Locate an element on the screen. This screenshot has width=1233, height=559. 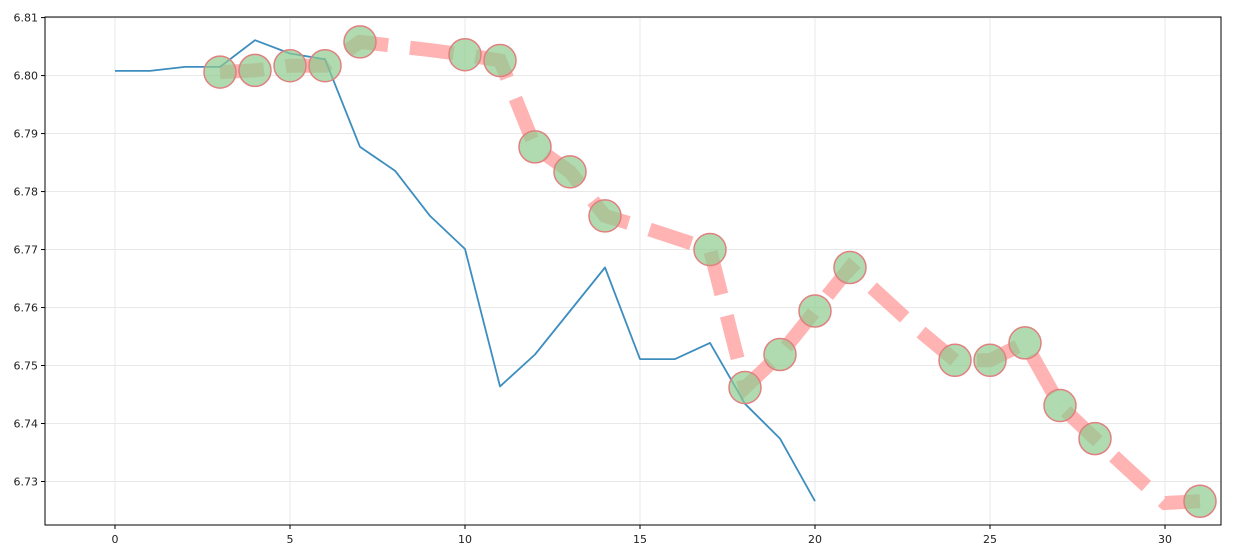
x-tick-label: 5 is located at coordinates (290, 539).